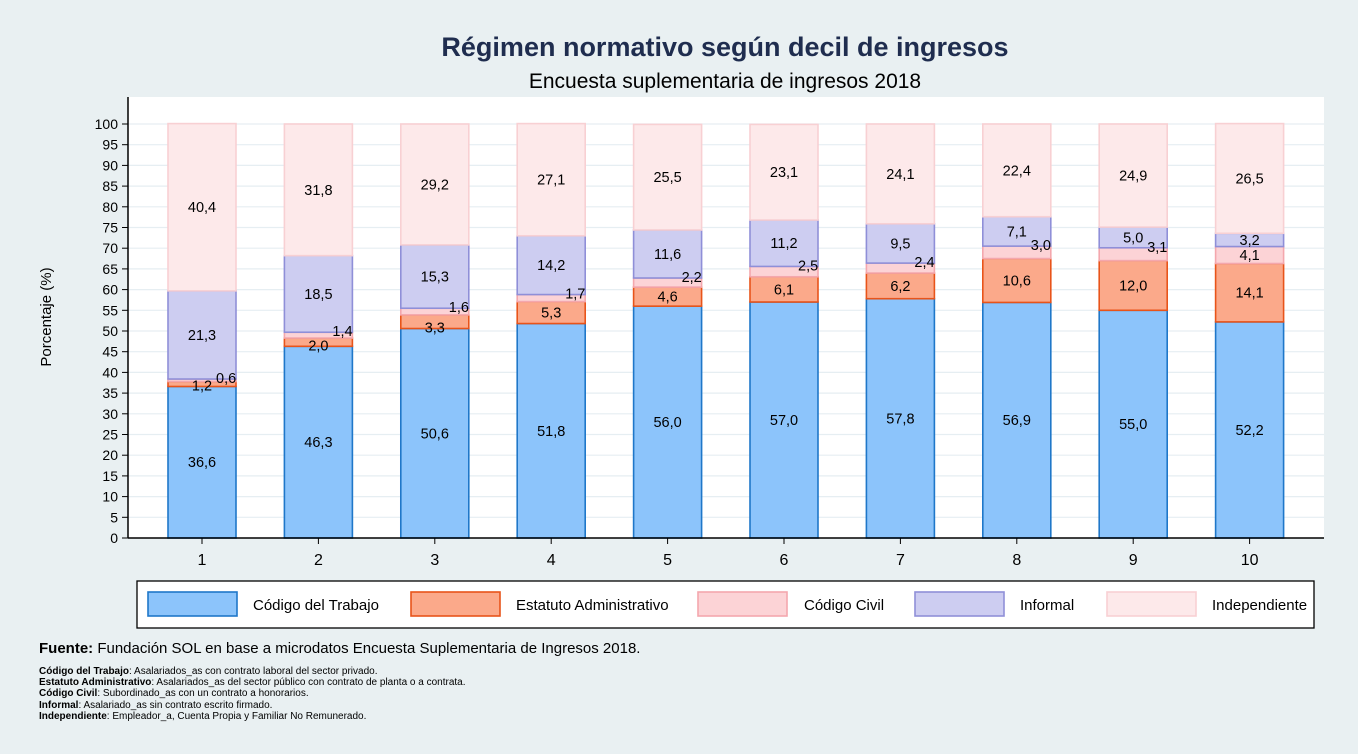 The image size is (1358, 754). What do you see at coordinates (1249, 179) in the screenshot?
I see `data-label: 26,5` at bounding box center [1249, 179].